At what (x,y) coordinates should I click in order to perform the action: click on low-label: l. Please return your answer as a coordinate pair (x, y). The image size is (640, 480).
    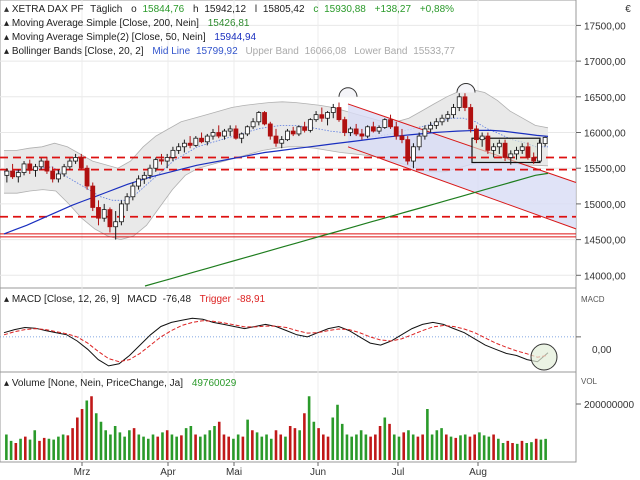
    Looking at the image, I should click on (256, 9).